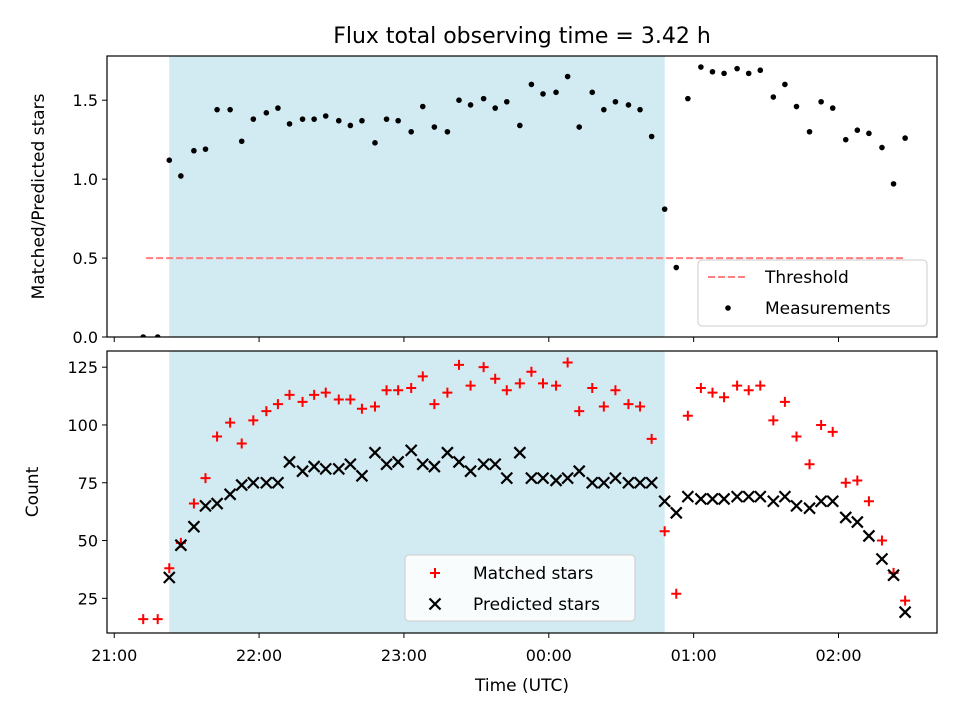 The image size is (960, 720). I want to click on y-tick-label: 50, so click(88, 541).